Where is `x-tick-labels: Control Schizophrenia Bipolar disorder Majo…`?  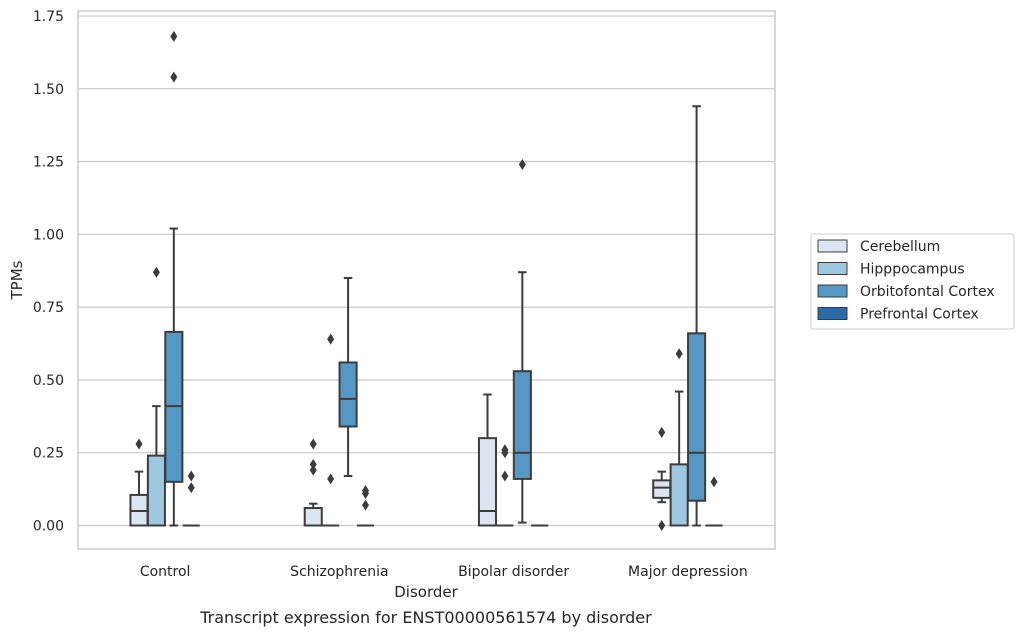 x-tick-labels: Control Schizophrenia Bipolar disorder Majo… is located at coordinates (444, 572).